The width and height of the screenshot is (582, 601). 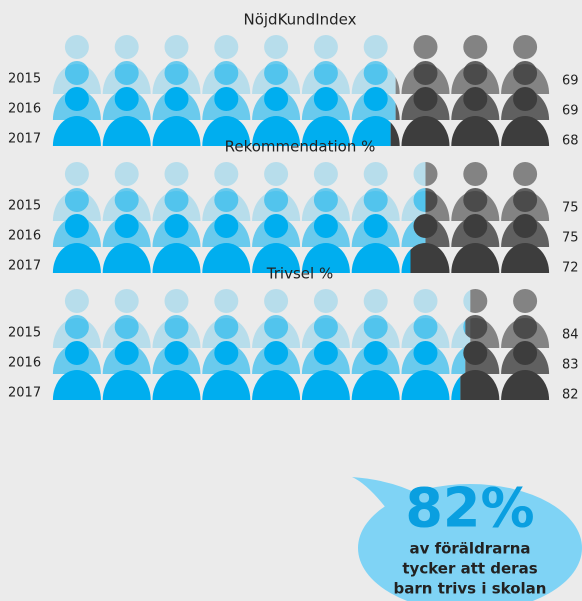 What do you see at coordinates (570, 395) in the screenshot?
I see `value-label: 82` at bounding box center [570, 395].